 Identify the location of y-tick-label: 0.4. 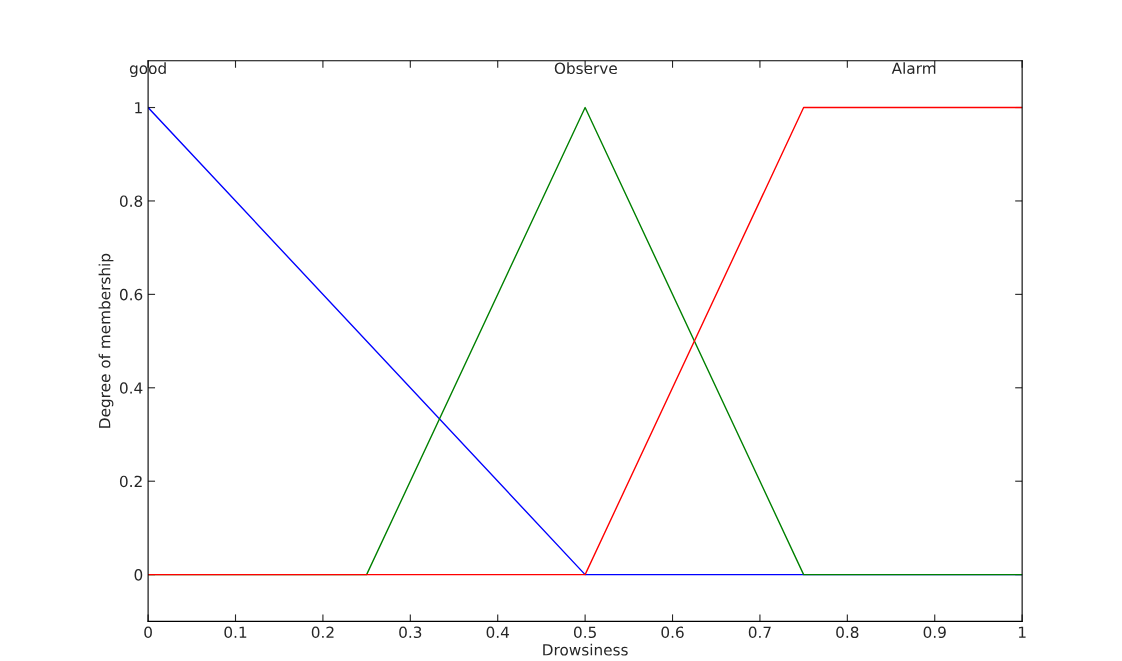
(131, 388).